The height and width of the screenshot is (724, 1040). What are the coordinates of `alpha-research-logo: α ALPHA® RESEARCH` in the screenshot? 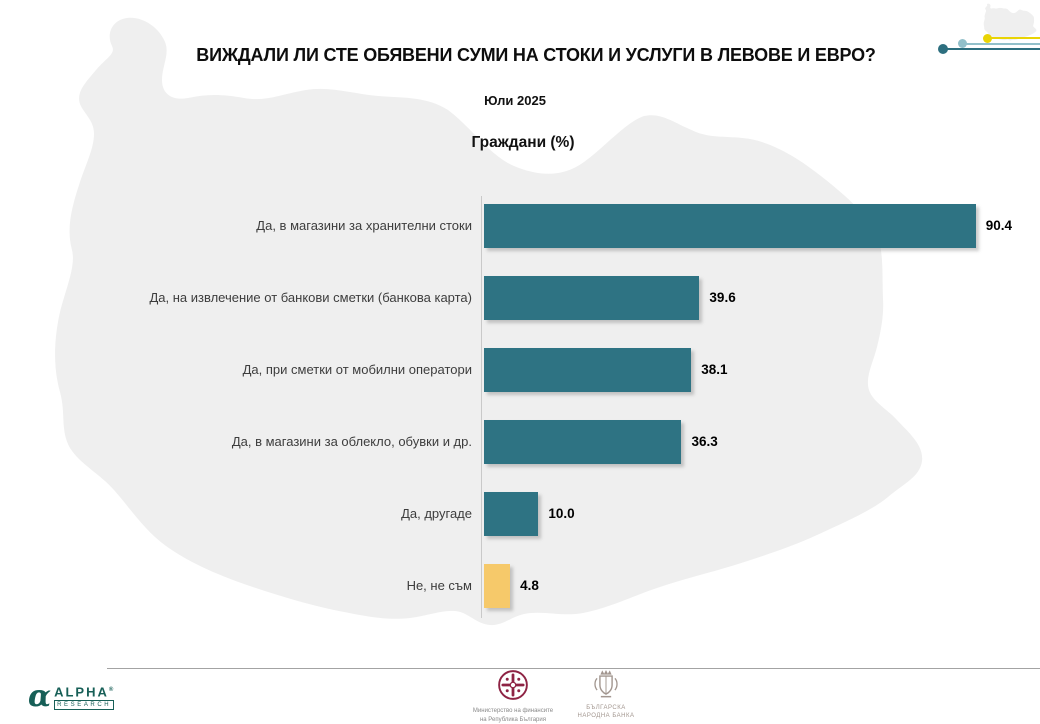 It's located at (71, 697).